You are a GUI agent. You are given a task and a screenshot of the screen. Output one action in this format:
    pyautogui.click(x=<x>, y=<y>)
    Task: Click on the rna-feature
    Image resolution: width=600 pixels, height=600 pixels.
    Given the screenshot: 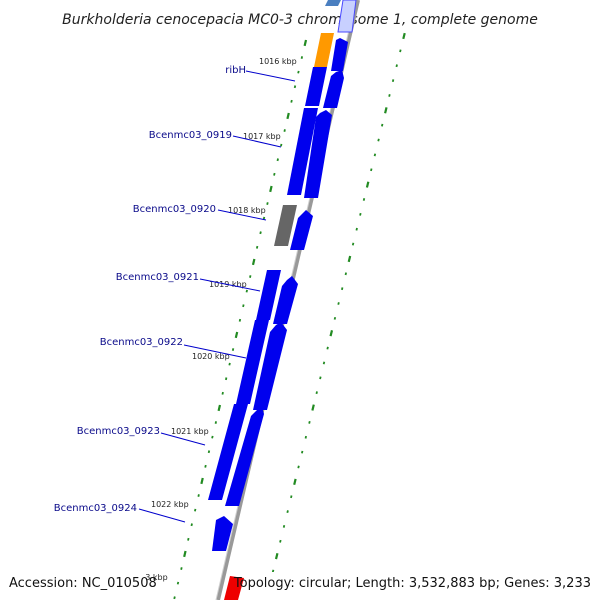 What is the action you would take?
    pyautogui.click(x=324, y=50)
    